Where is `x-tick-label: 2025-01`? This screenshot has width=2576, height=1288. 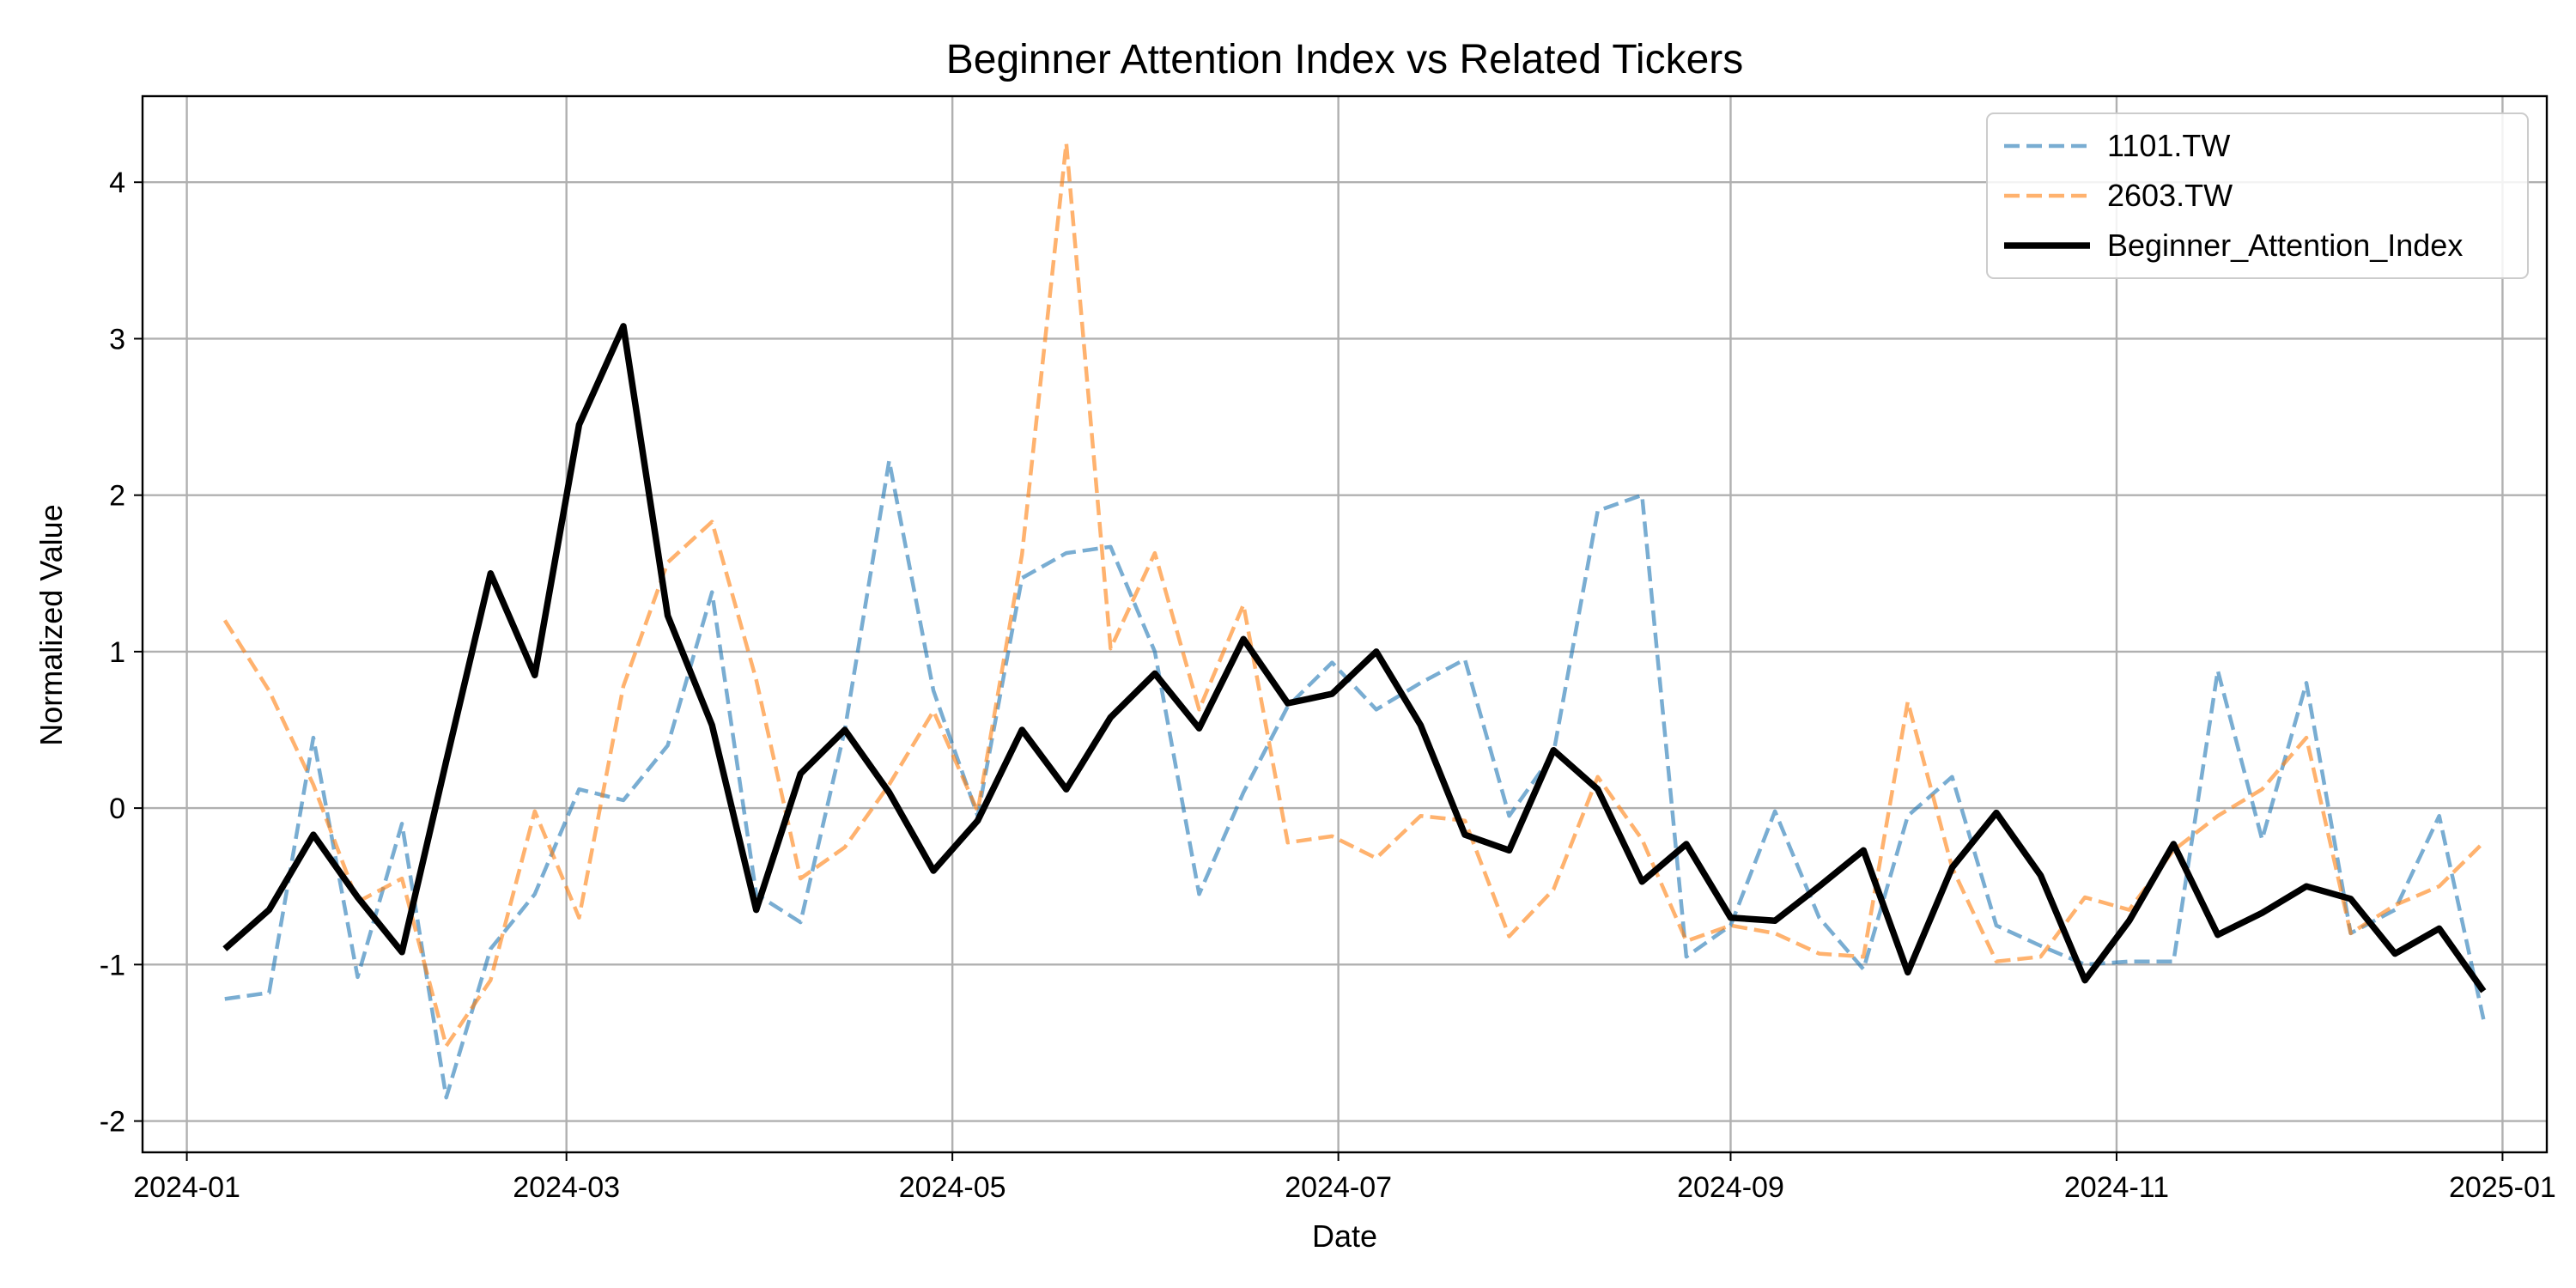 x-tick-label: 2025-01 is located at coordinates (2502, 1188).